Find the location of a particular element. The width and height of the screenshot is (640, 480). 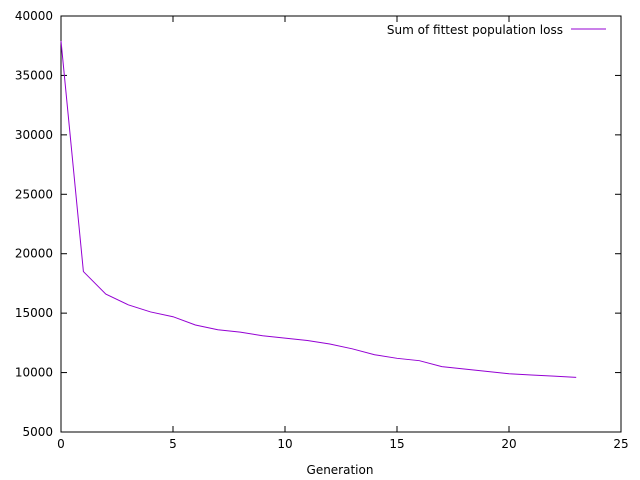

y-tick-label: 20000 is located at coordinates (34, 254).